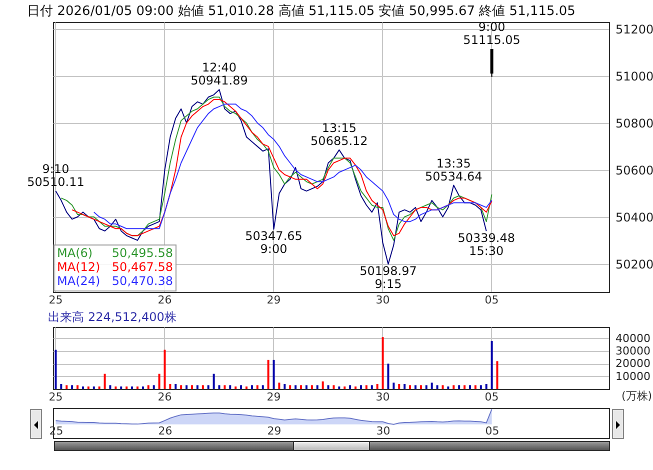 This screenshot has height=470, width=653. I want to click on annotation: 50347.65 9:00, so click(273, 242).